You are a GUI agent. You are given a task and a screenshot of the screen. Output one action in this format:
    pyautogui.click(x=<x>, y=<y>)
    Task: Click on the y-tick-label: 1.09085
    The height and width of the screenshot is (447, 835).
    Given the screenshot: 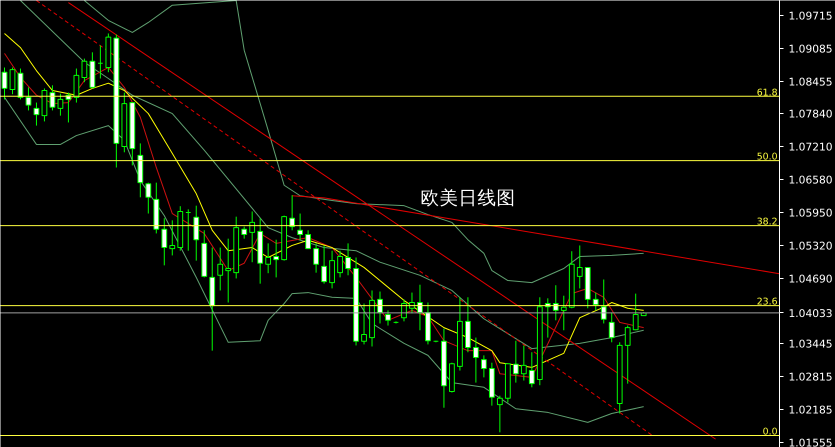 What is the action you would take?
    pyautogui.click(x=810, y=49)
    